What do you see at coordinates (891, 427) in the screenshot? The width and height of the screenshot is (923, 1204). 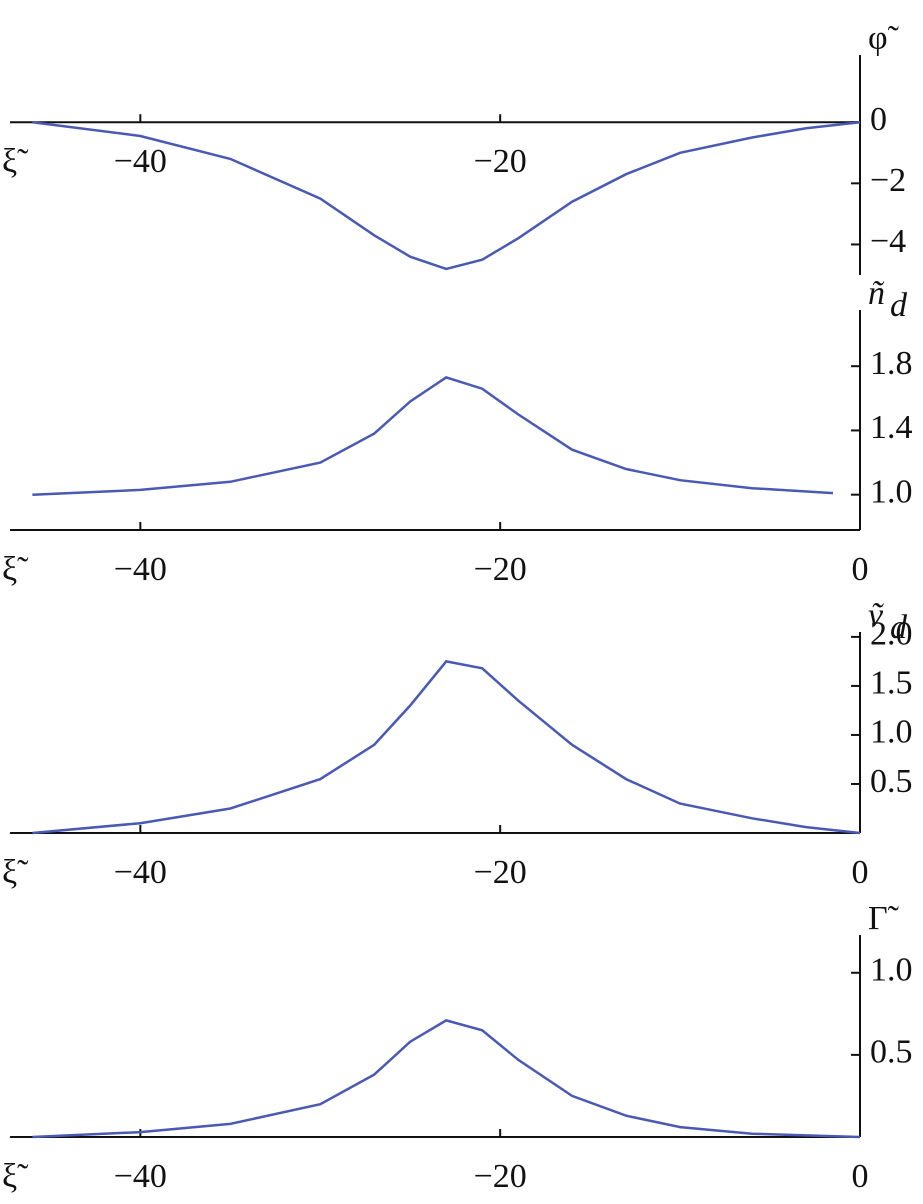 I see `y-tick-label: 1.4` at bounding box center [891, 427].